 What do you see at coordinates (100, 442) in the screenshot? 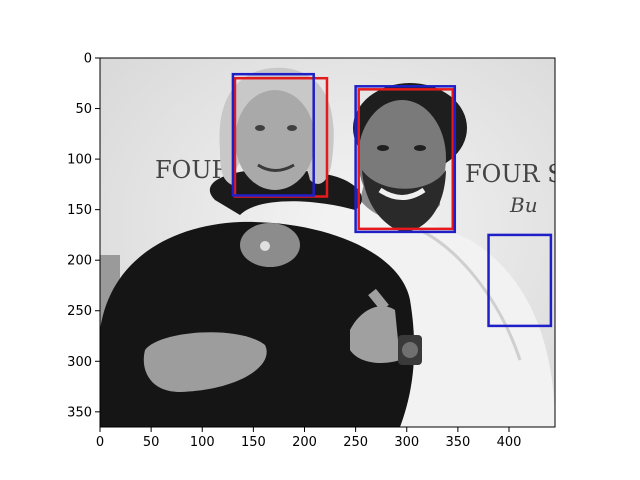
I see `x-tick-label: 0` at bounding box center [100, 442].